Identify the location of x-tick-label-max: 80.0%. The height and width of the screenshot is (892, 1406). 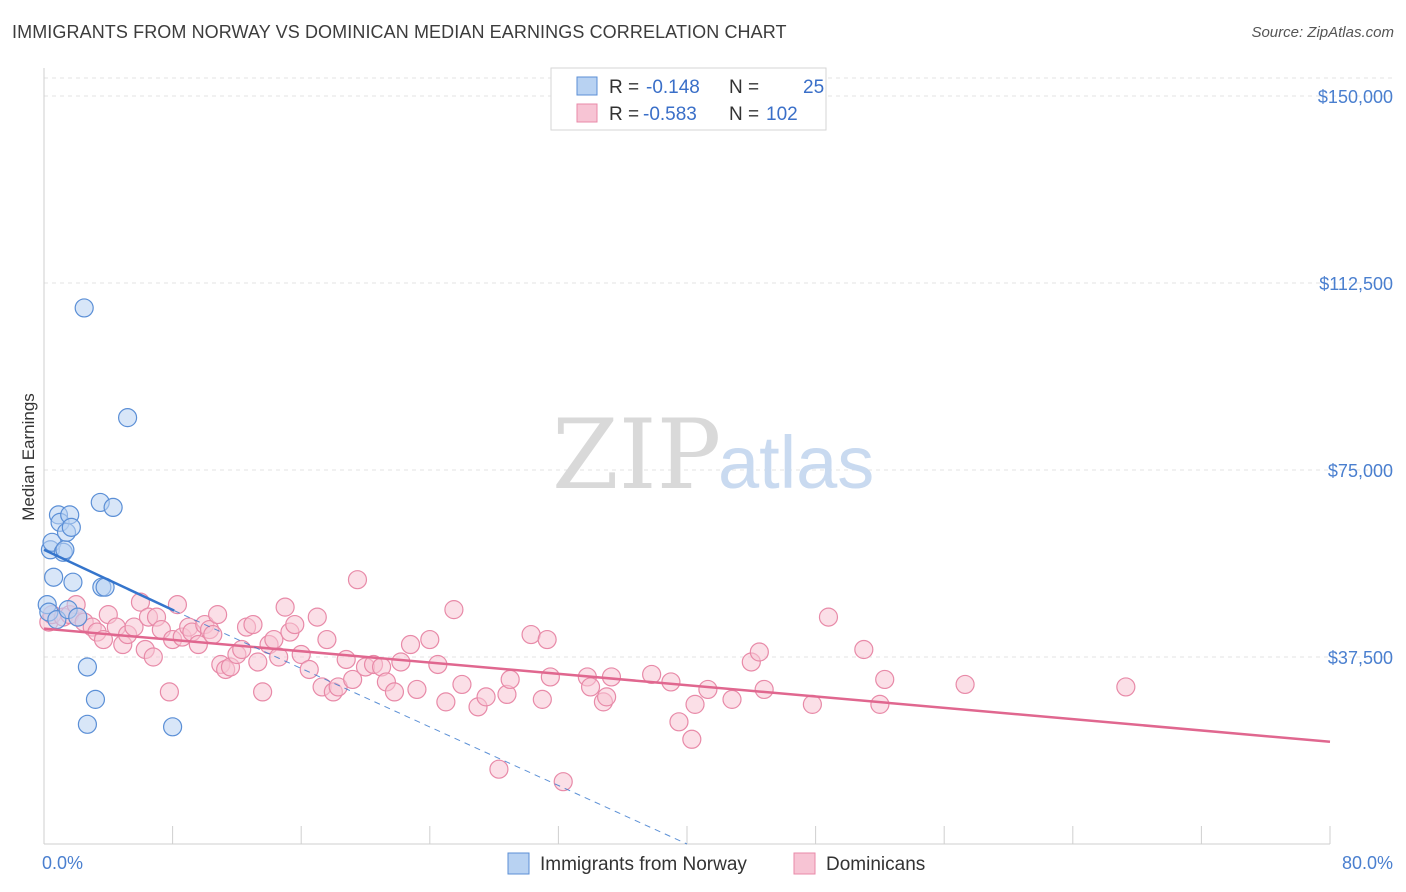
(1367, 863).